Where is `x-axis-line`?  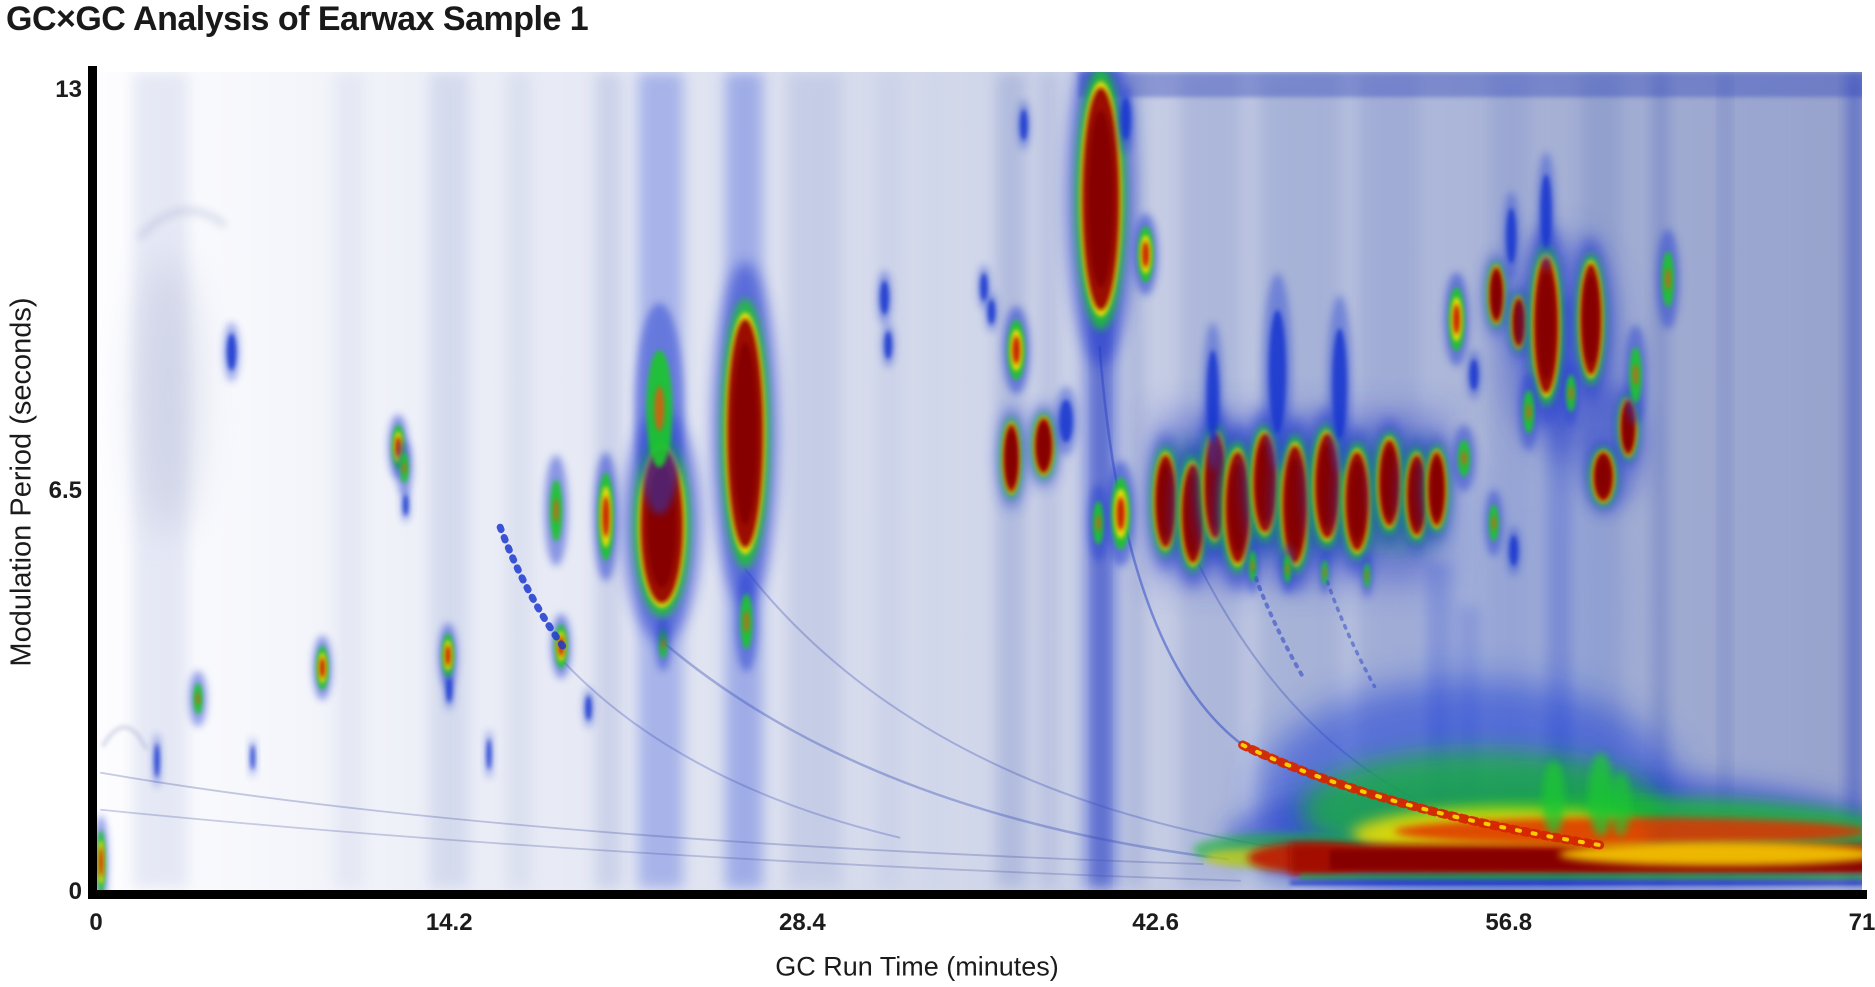 x-axis-line is located at coordinates (977, 894).